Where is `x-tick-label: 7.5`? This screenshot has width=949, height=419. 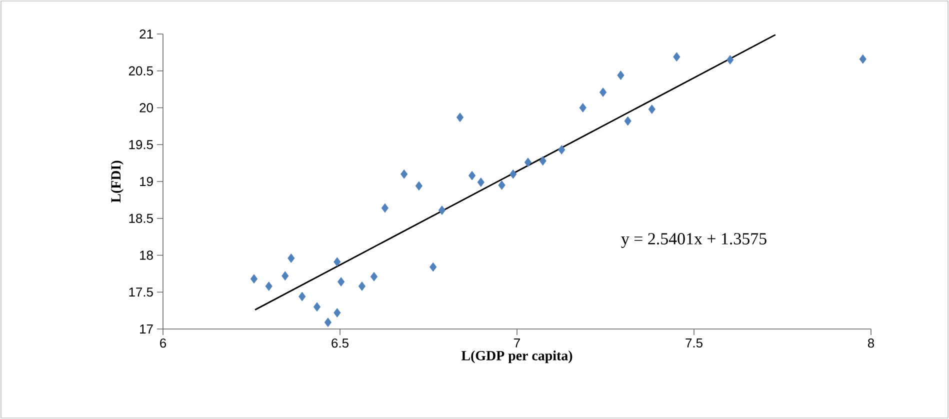 x-tick-label: 7.5 is located at coordinates (694, 343).